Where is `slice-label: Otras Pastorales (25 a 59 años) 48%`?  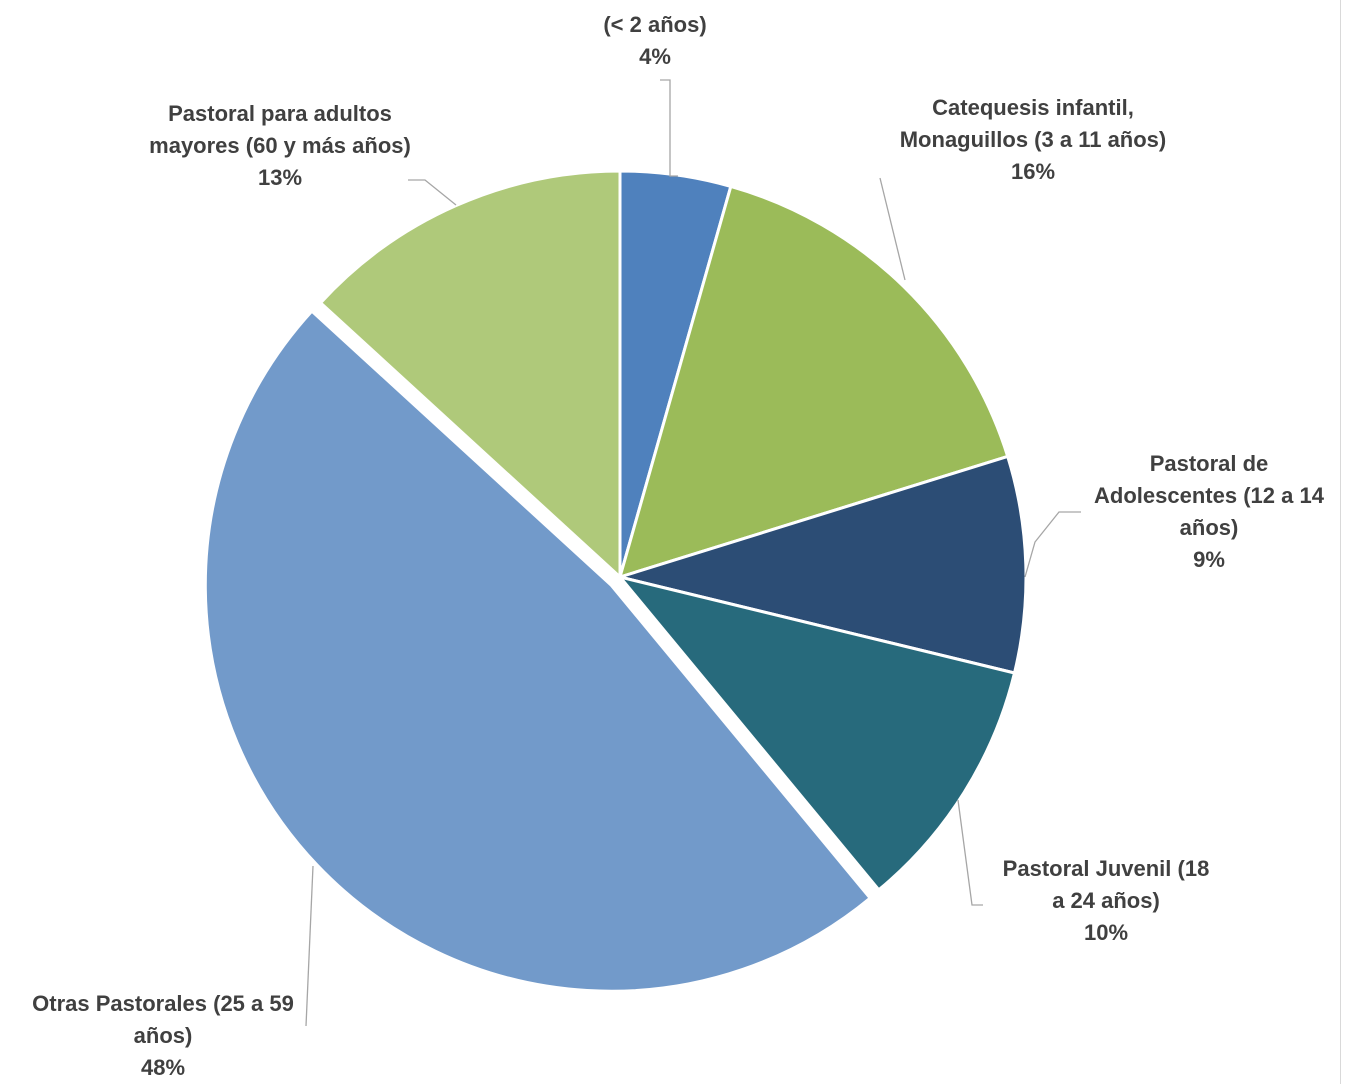 slice-label: Otras Pastorales (25 a 59 años) 48% is located at coordinates (163, 1035).